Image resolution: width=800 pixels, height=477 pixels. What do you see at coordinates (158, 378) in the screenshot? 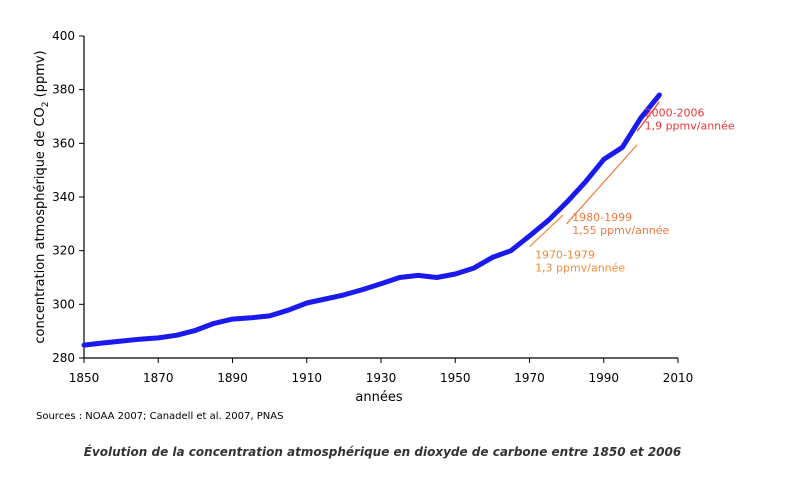
I see `x-tick-label: 1870` at bounding box center [158, 378].